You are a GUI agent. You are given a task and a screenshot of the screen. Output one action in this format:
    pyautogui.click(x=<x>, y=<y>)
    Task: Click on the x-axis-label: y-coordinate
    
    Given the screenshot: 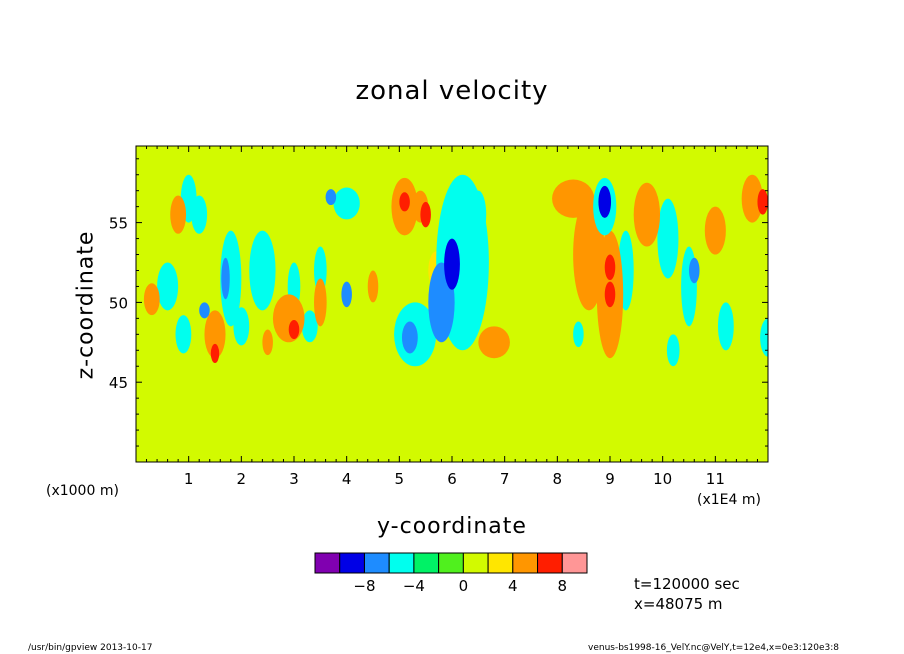 What is the action you would take?
    pyautogui.click(x=452, y=526)
    